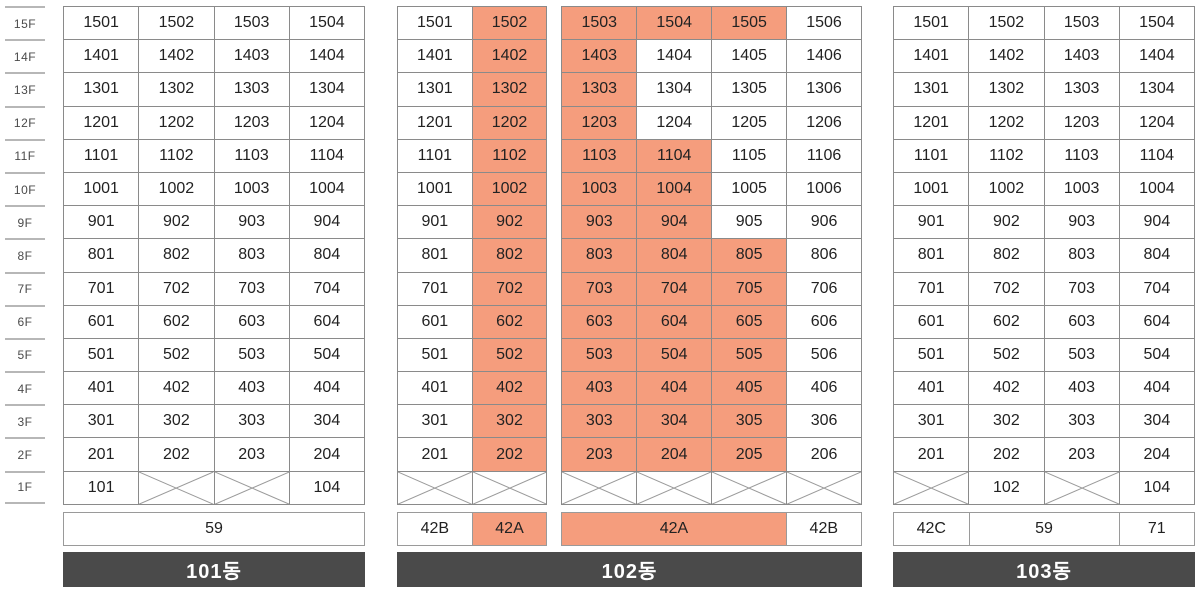  I want to click on unit-cell-103-602: 602, so click(1007, 322).